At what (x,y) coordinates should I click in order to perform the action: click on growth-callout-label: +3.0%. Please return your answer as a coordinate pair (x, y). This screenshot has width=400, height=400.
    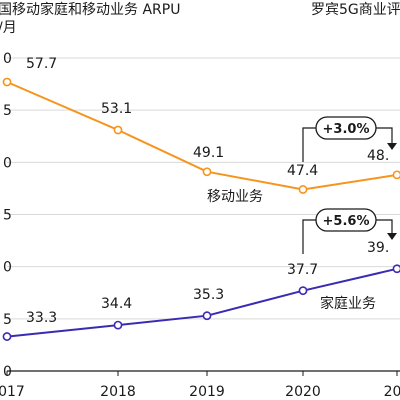
    Looking at the image, I should click on (346, 129).